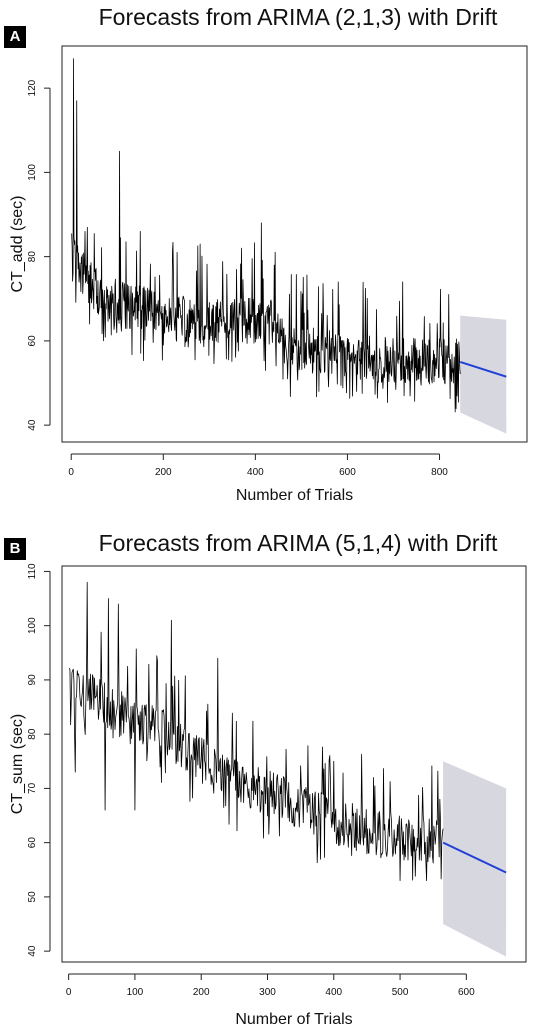  What do you see at coordinates (32, 680) in the screenshot?
I see `y-tick-label: 90` at bounding box center [32, 680].